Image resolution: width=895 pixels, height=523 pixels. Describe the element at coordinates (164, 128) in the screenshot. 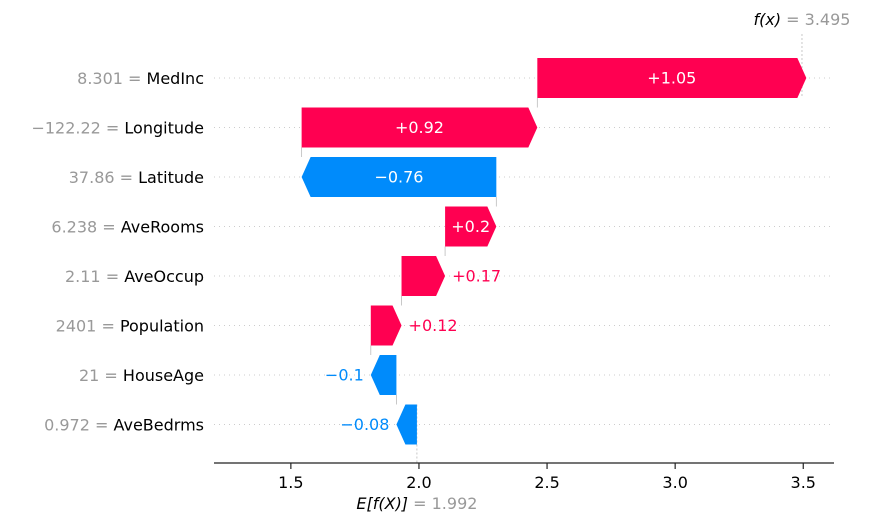

I see `feature-name: Longitude` at that location.